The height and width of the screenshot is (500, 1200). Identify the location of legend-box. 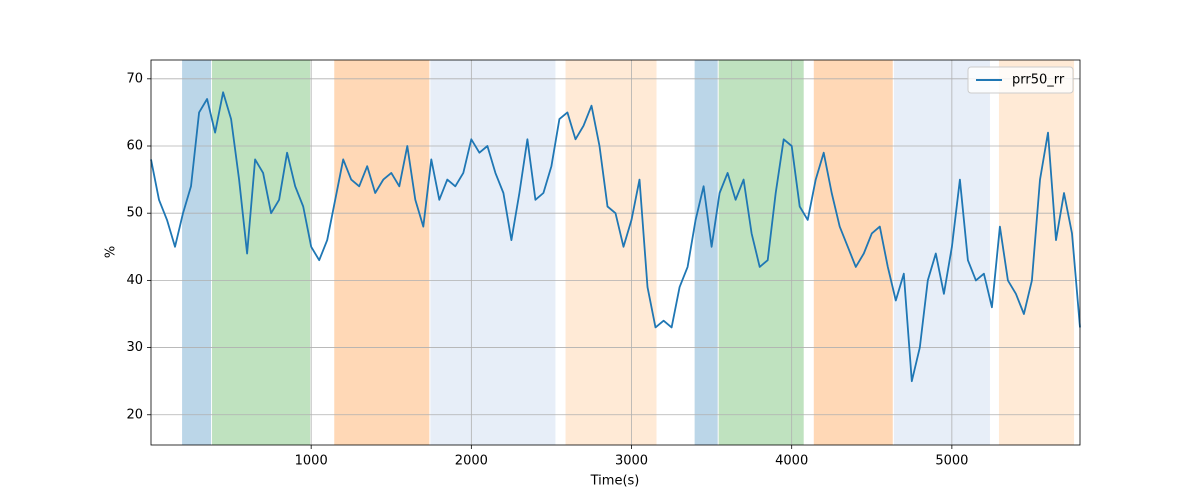
(1020, 80).